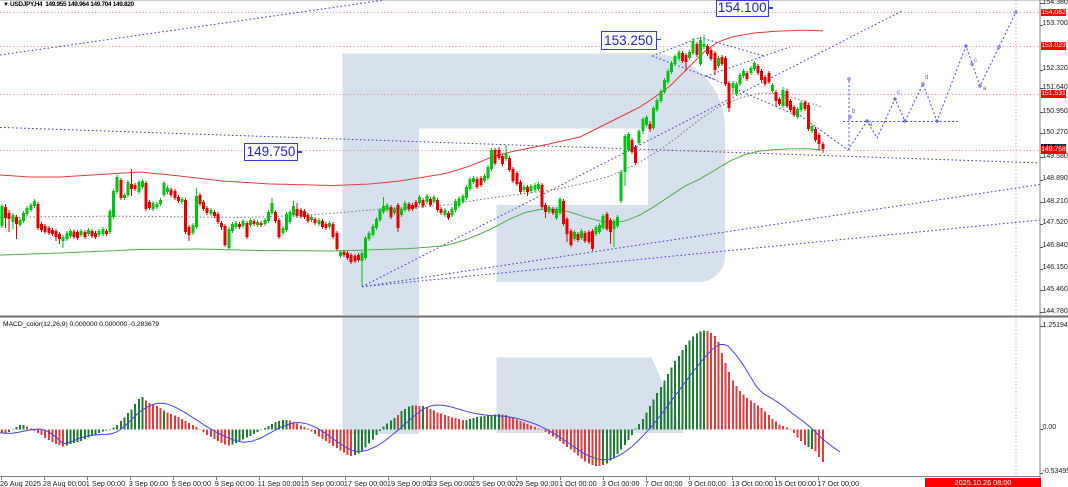  Describe the element at coordinates (854, 112) in the screenshot. I see `svg-text: b` at that location.